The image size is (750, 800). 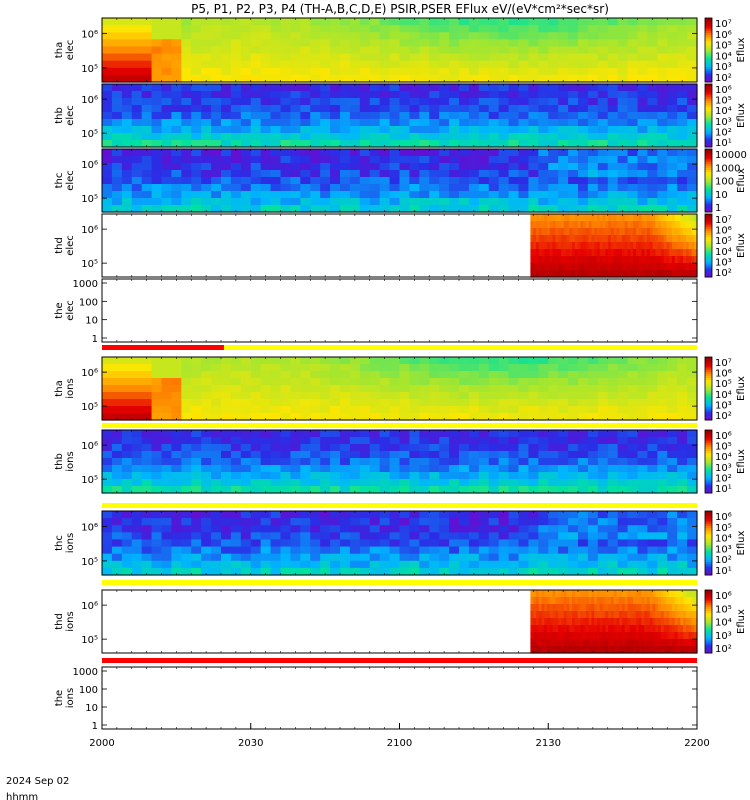 What do you see at coordinates (723, 560) in the screenshot?
I see `colorbar-tick-label: 10²` at bounding box center [723, 560].